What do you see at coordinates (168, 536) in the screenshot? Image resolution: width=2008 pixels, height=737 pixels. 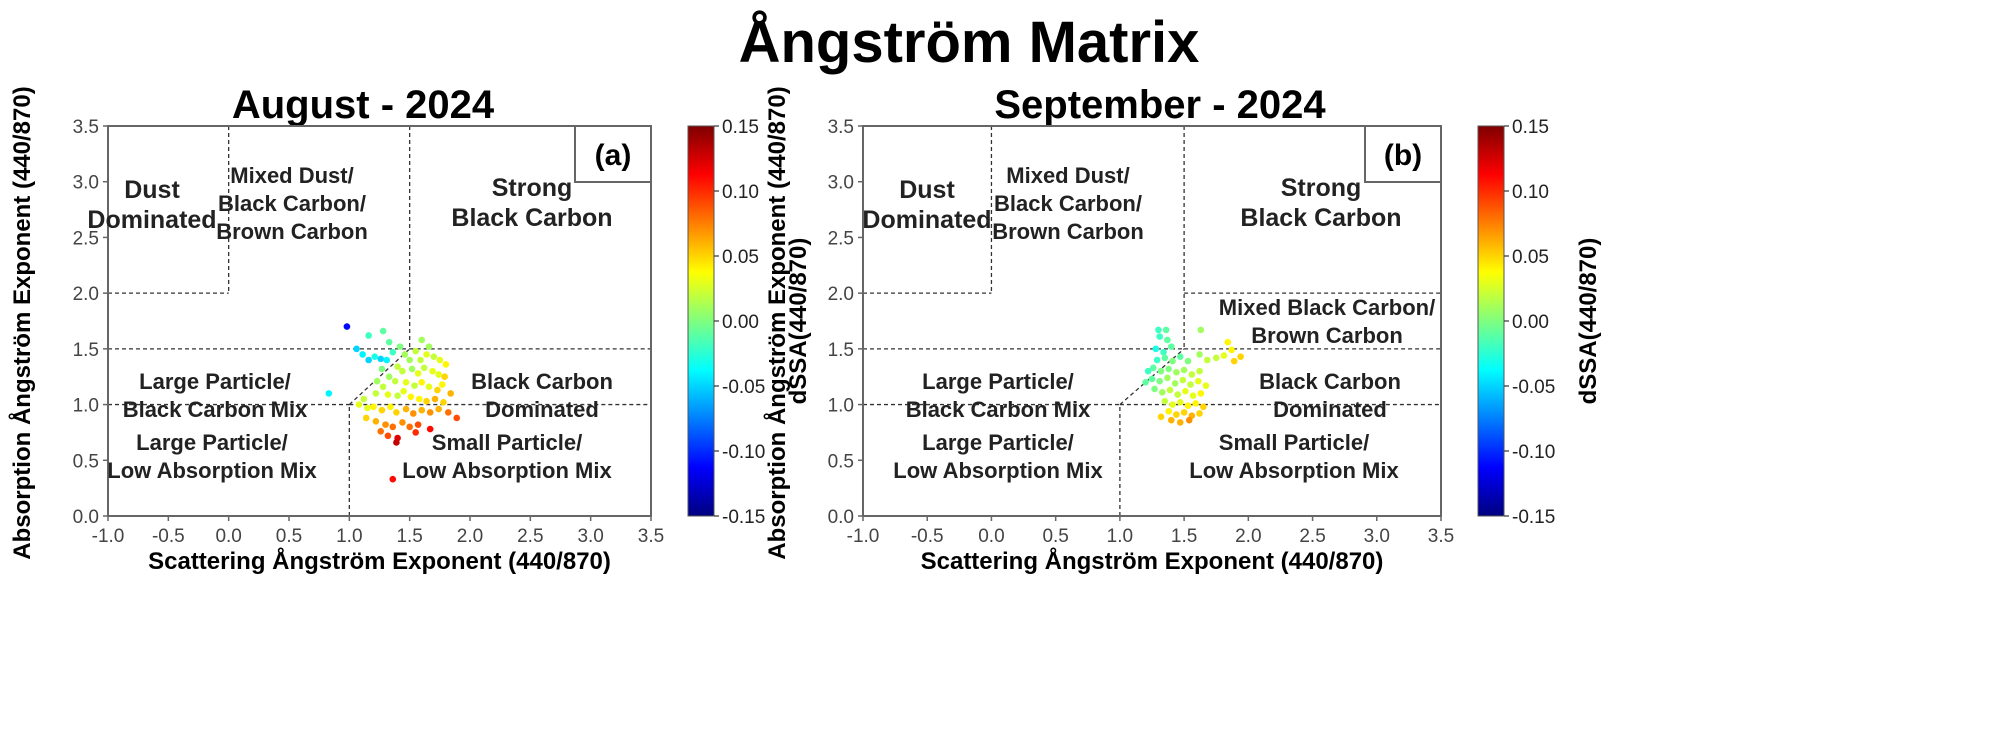 I see `x-tick-label: -0.5` at bounding box center [168, 536].